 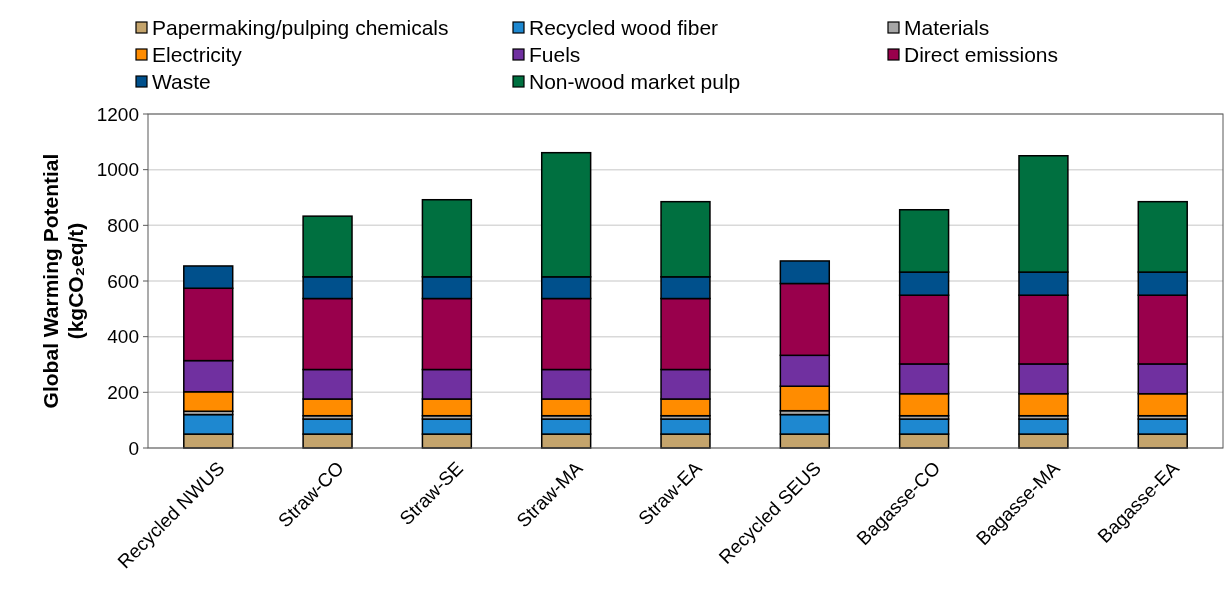 What do you see at coordinates (947, 28) in the screenshot?
I see `legend-label: Materials` at bounding box center [947, 28].